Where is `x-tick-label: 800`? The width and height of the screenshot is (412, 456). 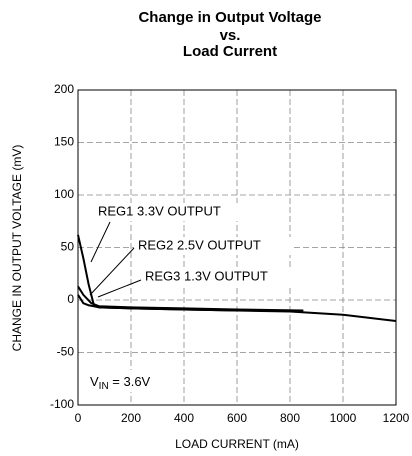 x-tick-label: 800 is located at coordinates (290, 418).